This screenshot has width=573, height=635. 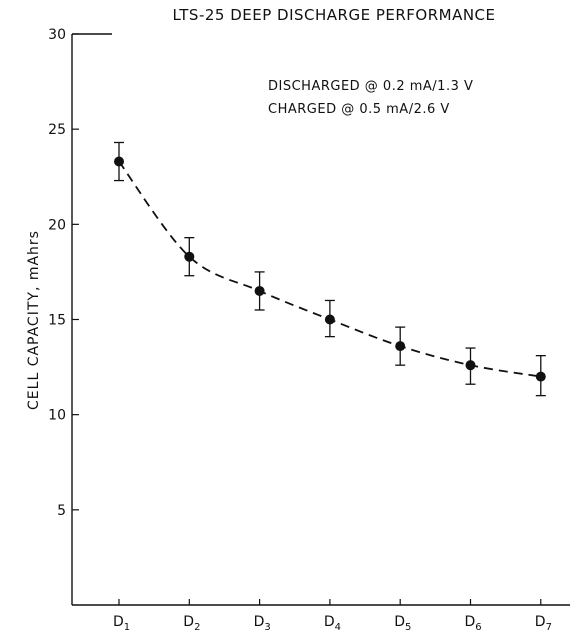 I want to click on y-tick-label: 25, so click(x=57, y=130).